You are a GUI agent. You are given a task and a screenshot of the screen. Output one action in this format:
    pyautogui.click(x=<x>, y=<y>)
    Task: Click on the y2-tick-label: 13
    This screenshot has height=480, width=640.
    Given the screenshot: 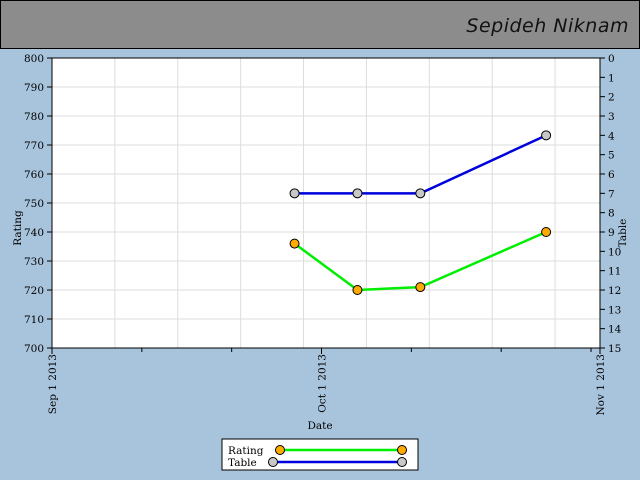 What is the action you would take?
    pyautogui.click(x=614, y=310)
    